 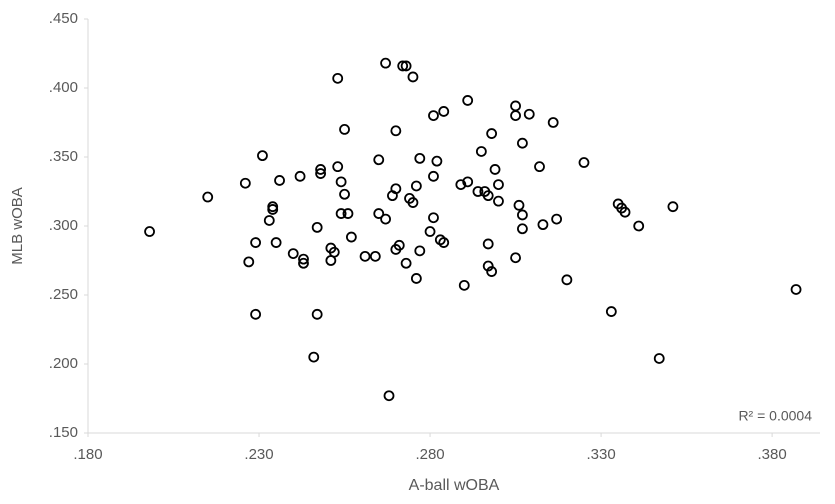 I want to click on x-tick-label: .280, so click(x=429, y=454).